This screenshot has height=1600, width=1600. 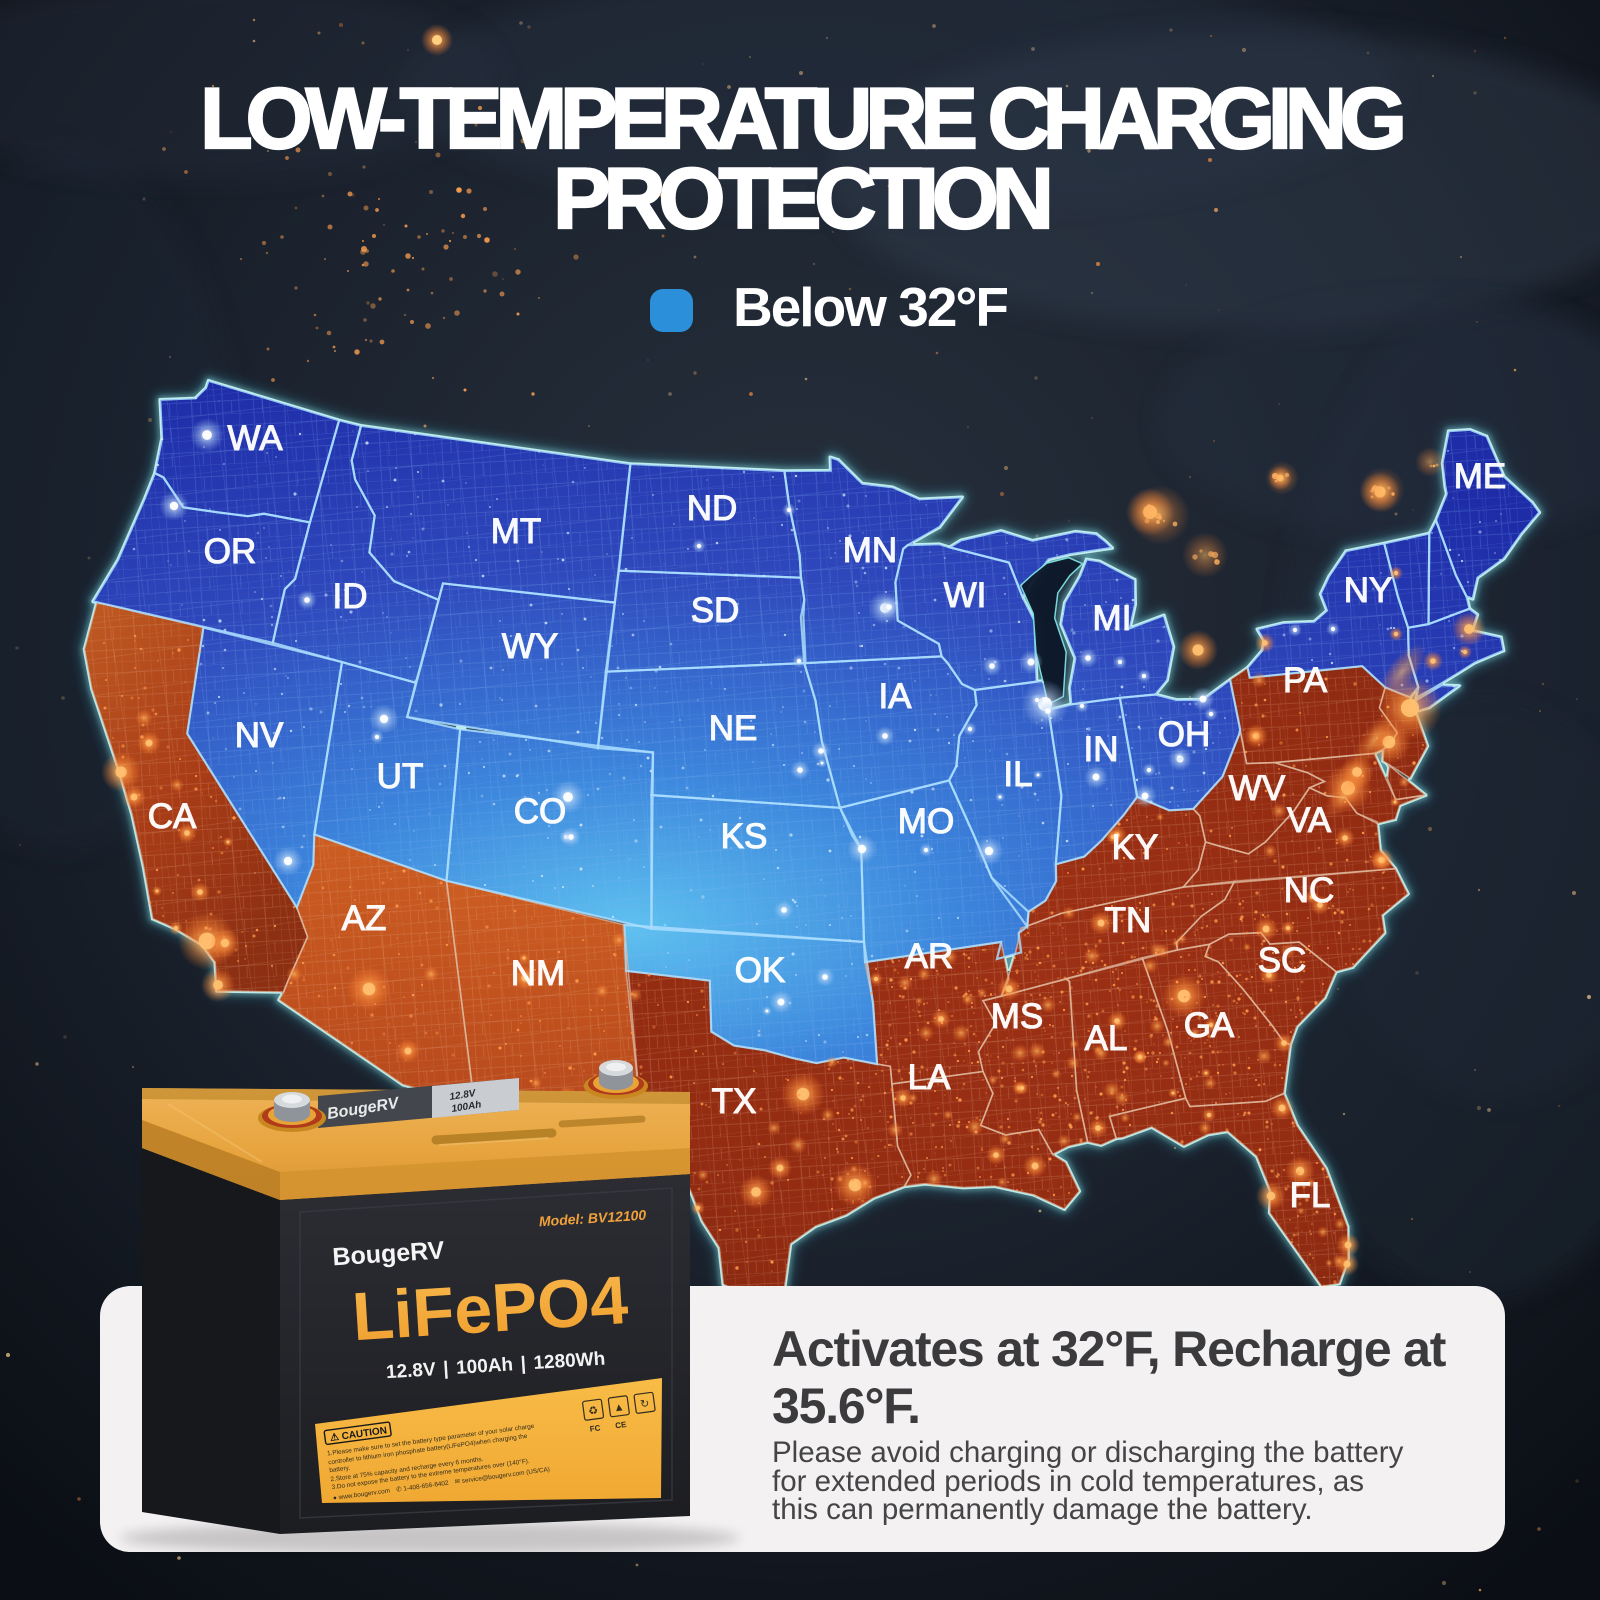 I want to click on svg-text: ME, so click(x=1480, y=476).